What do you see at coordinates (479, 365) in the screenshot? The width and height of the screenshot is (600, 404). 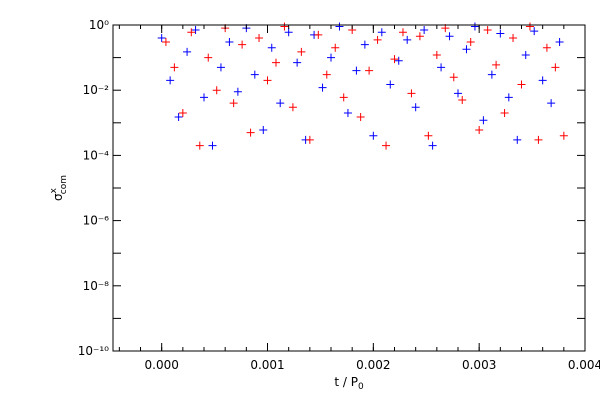 I see `x-tick-label: 0.003` at bounding box center [479, 365].